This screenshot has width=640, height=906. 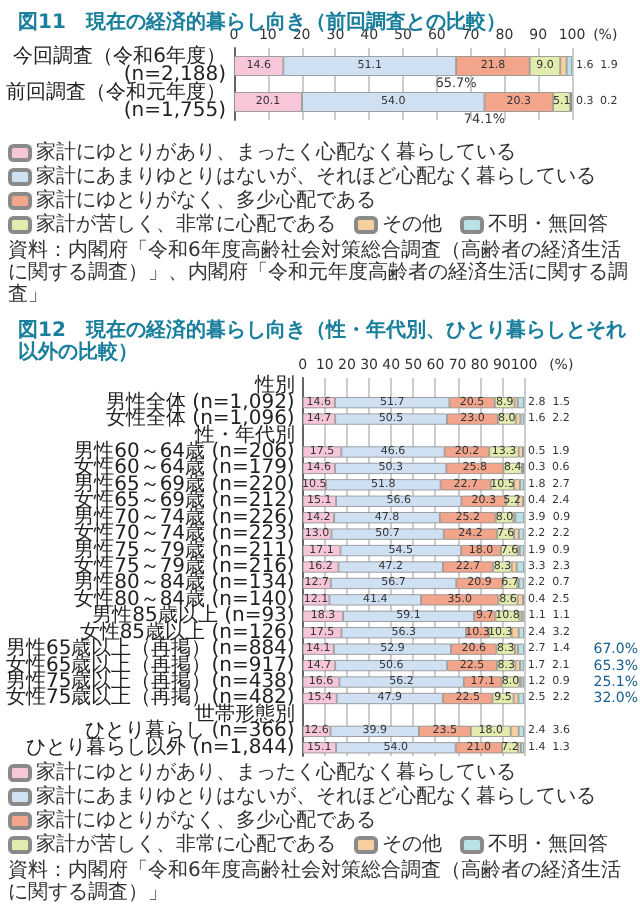 What do you see at coordinates (116, 101) in the screenshot?
I see `y-tick-label: 前回調査（令和元年度） (n=1,755)` at bounding box center [116, 101].